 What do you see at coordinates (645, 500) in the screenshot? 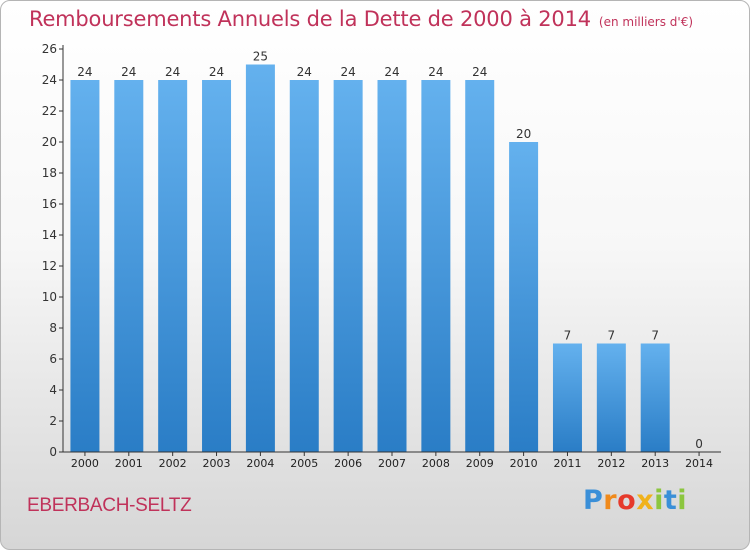
I see `logo-letter: x` at bounding box center [645, 500].